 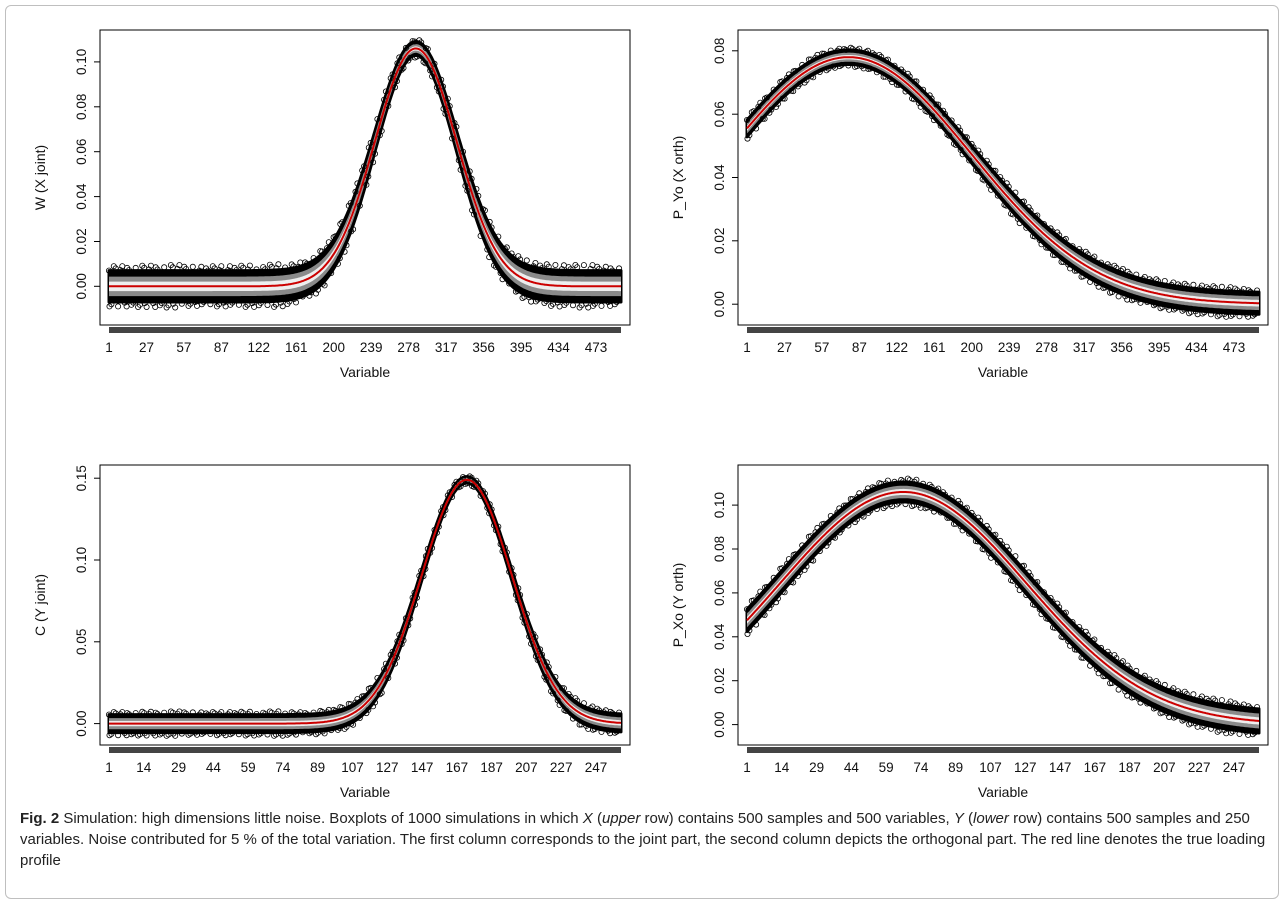 What do you see at coordinates (558, 347) in the screenshot?
I see `x-tick-label: 434` at bounding box center [558, 347].